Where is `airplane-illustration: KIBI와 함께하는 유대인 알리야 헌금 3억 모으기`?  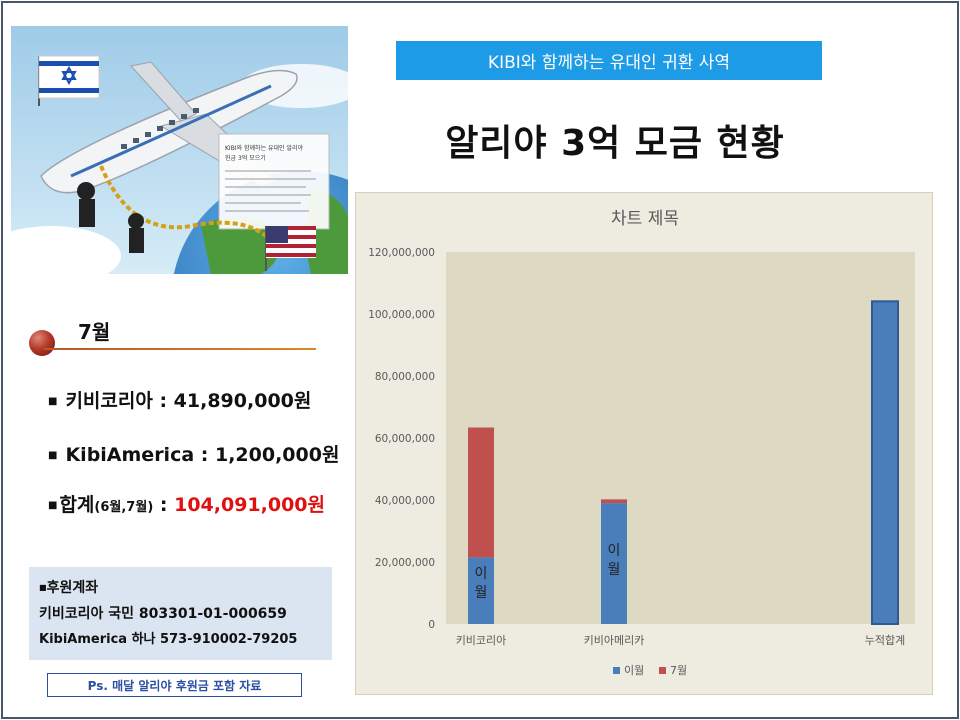 airplane-illustration: KIBI와 함께하는 유대인 알리야 헌금 3억 모으기 is located at coordinates (179, 150).